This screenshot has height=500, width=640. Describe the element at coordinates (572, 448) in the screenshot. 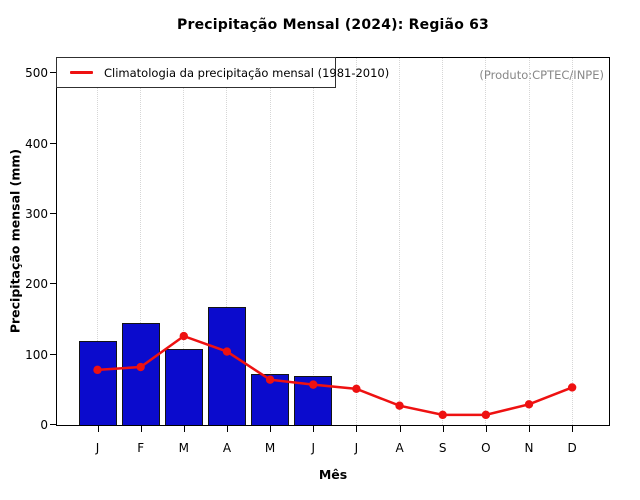

I see `x-tick-label-12: D` at that location.